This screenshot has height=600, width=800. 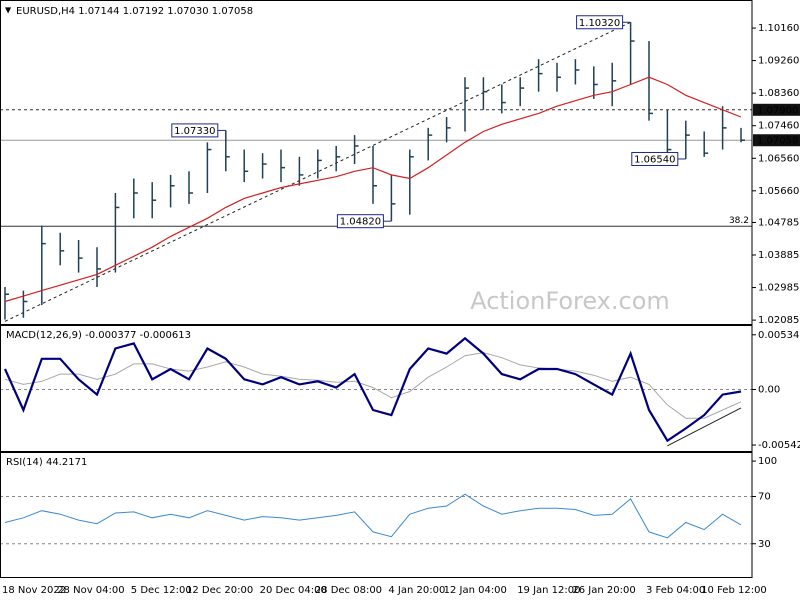 What do you see at coordinates (778, 255) in the screenshot?
I see `y-tick-label: 1.03885` at bounding box center [778, 255].